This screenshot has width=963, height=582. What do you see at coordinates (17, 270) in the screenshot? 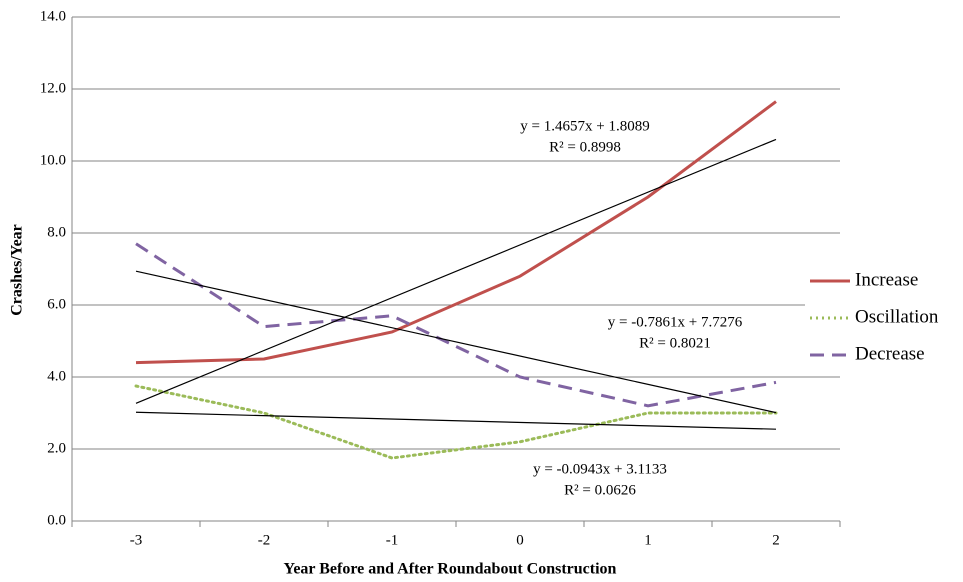
I see `y-axis-label: Crashes/Year` at bounding box center [17, 270].